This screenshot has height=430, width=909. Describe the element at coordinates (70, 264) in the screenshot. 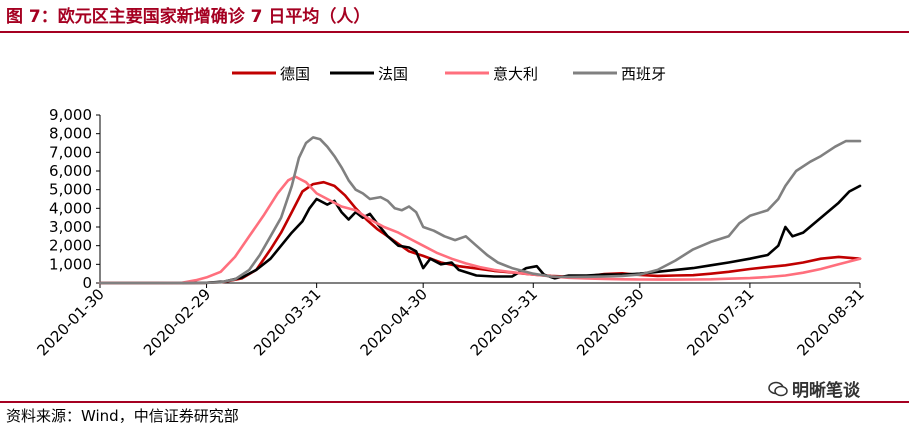

I see `y-tick-label: 1,000` at that location.